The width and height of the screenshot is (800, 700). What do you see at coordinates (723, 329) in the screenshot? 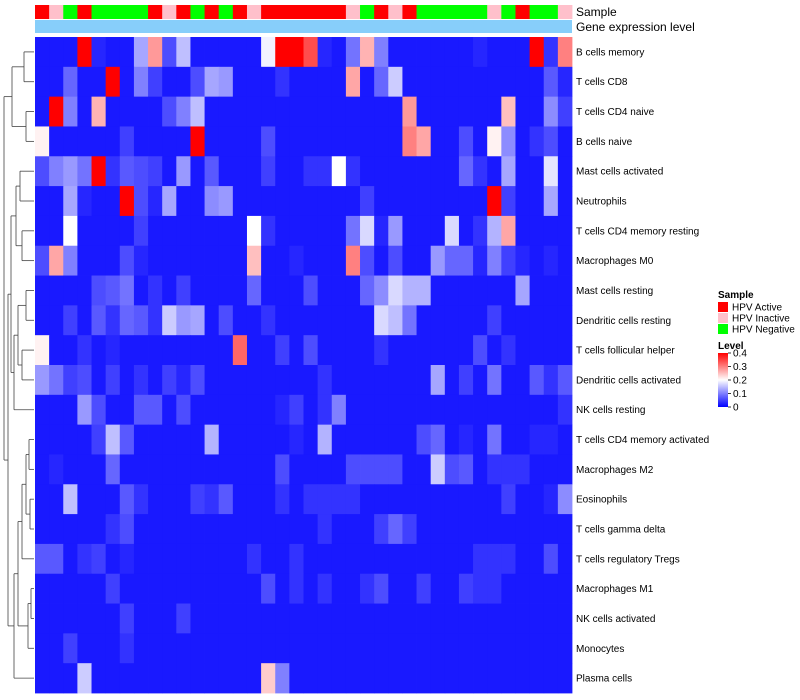
I see `legend-swatch` at bounding box center [723, 329].